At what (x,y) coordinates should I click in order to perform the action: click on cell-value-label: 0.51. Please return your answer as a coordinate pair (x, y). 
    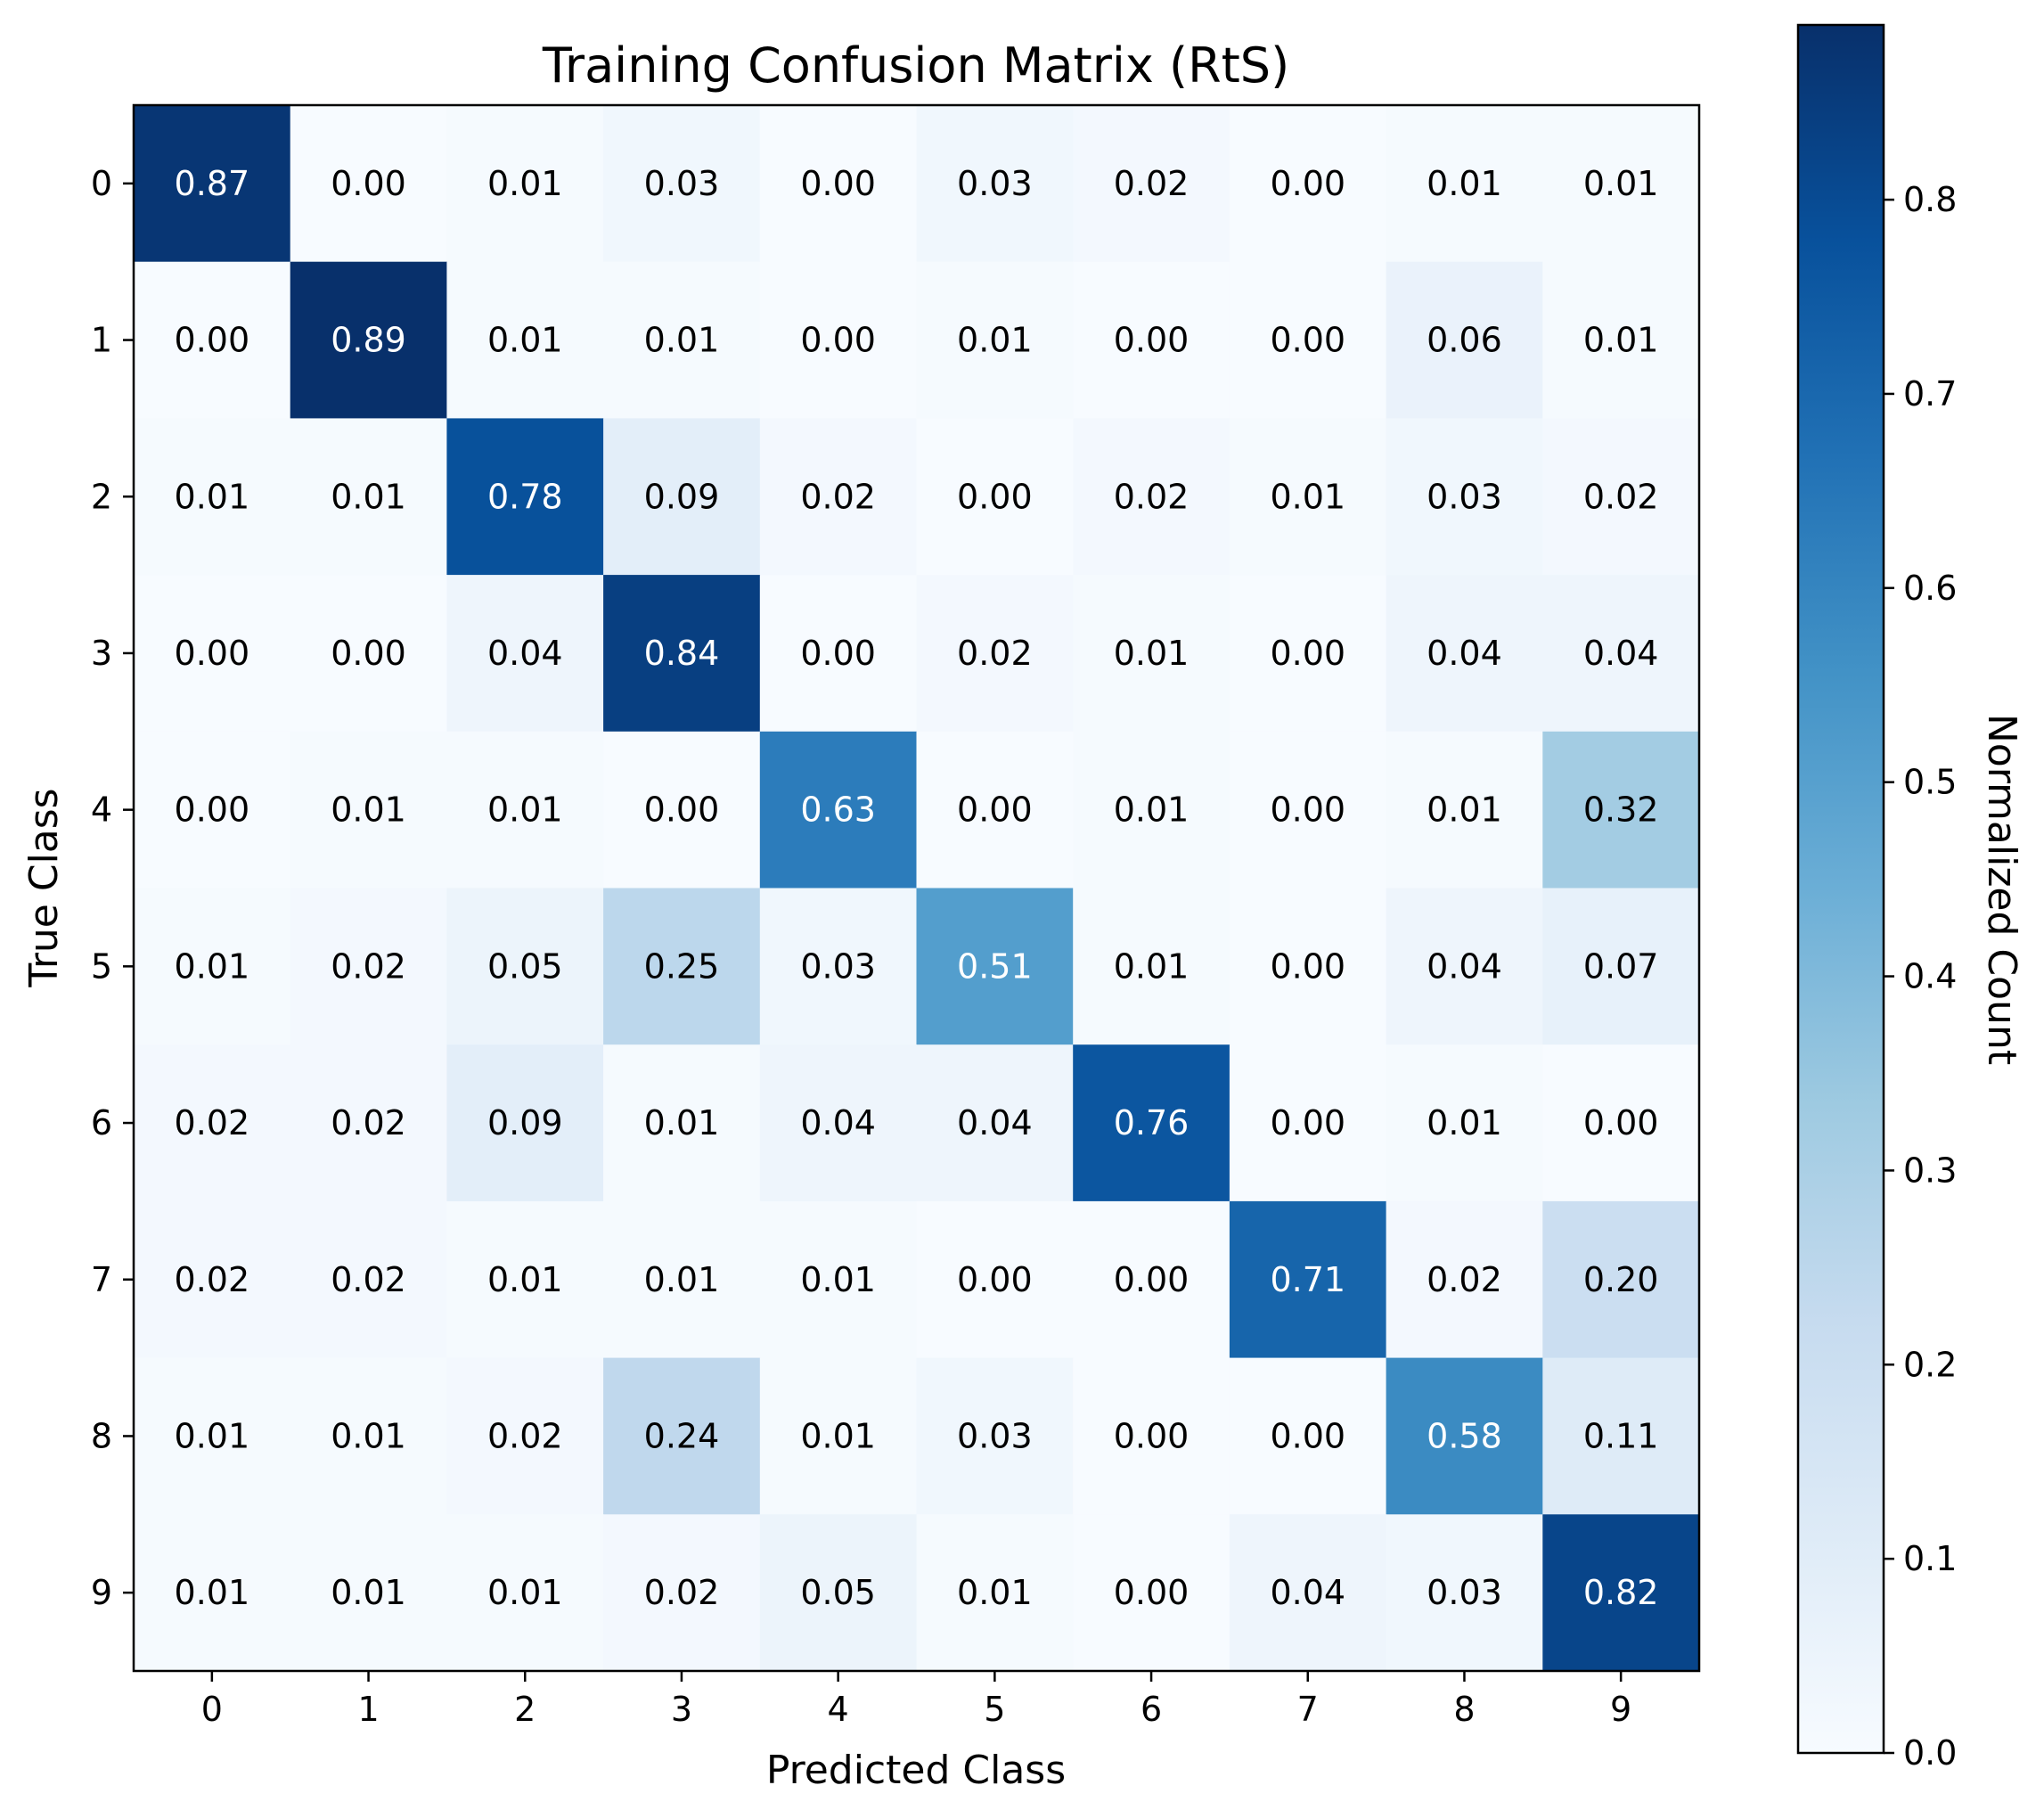
    Looking at the image, I should click on (995, 966).